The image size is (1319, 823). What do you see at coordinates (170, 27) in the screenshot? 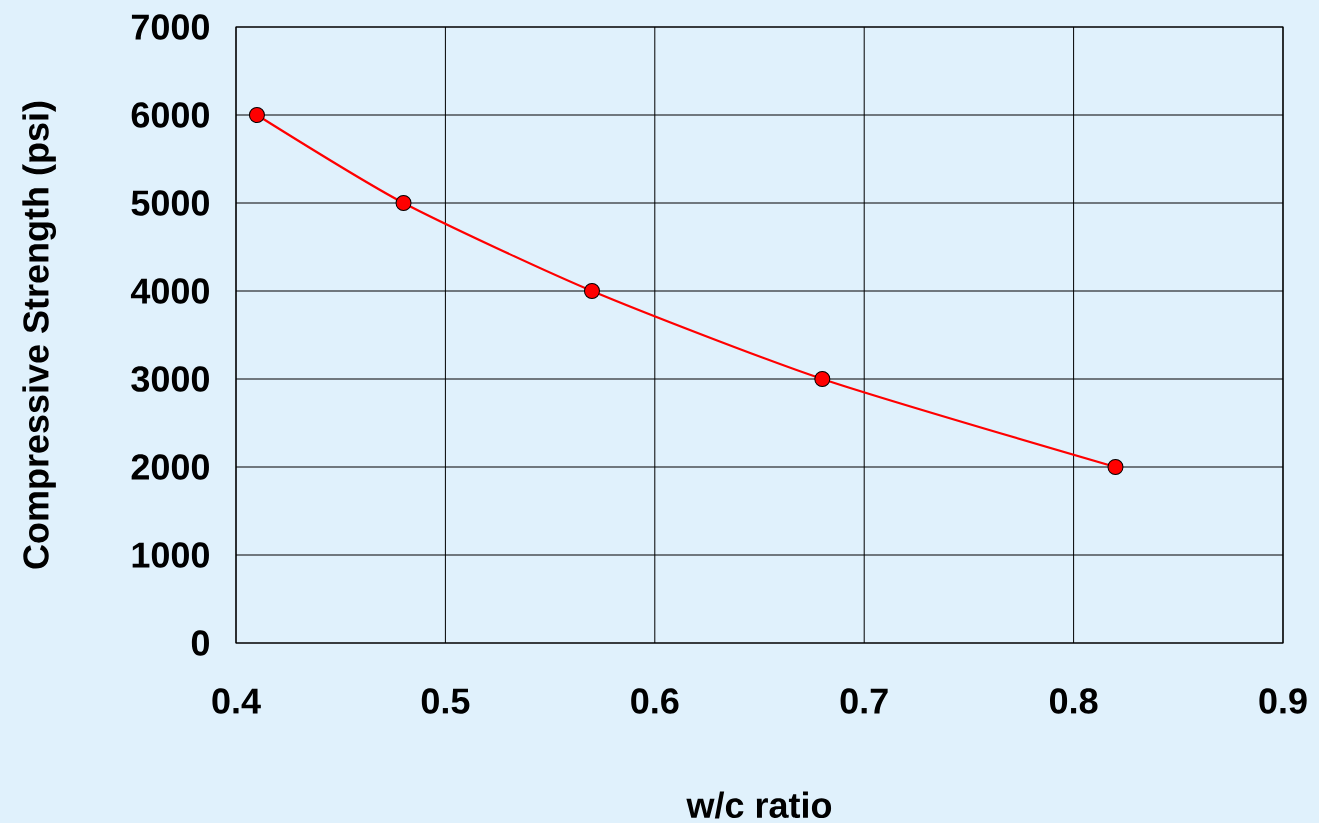
I see `y-tick-label: 7000` at bounding box center [170, 27].